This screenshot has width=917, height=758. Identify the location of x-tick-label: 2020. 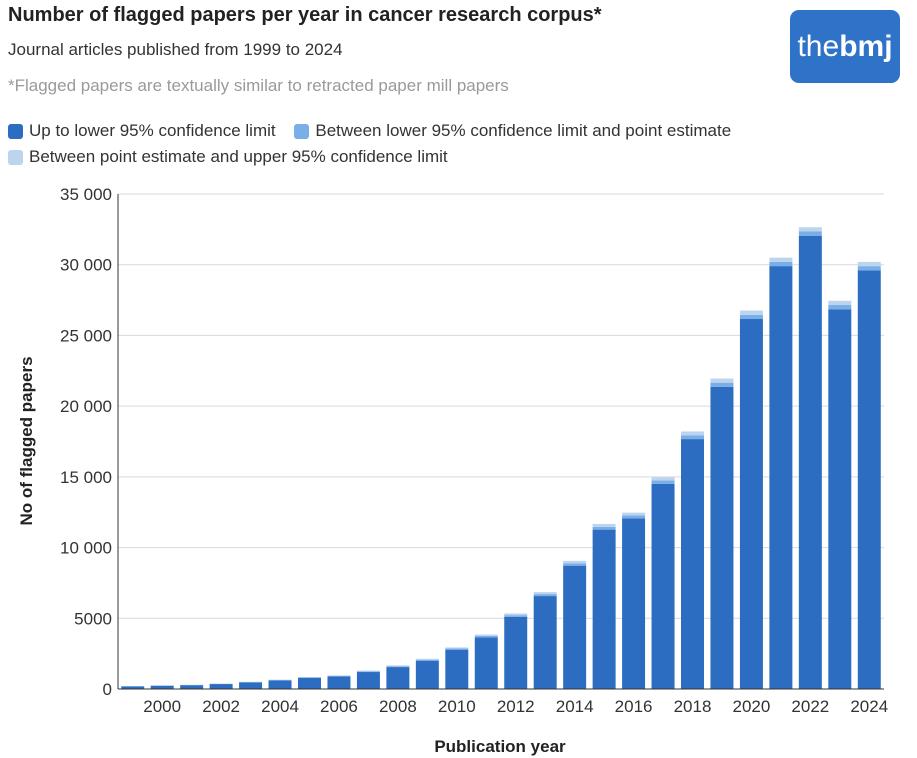
(752, 706).